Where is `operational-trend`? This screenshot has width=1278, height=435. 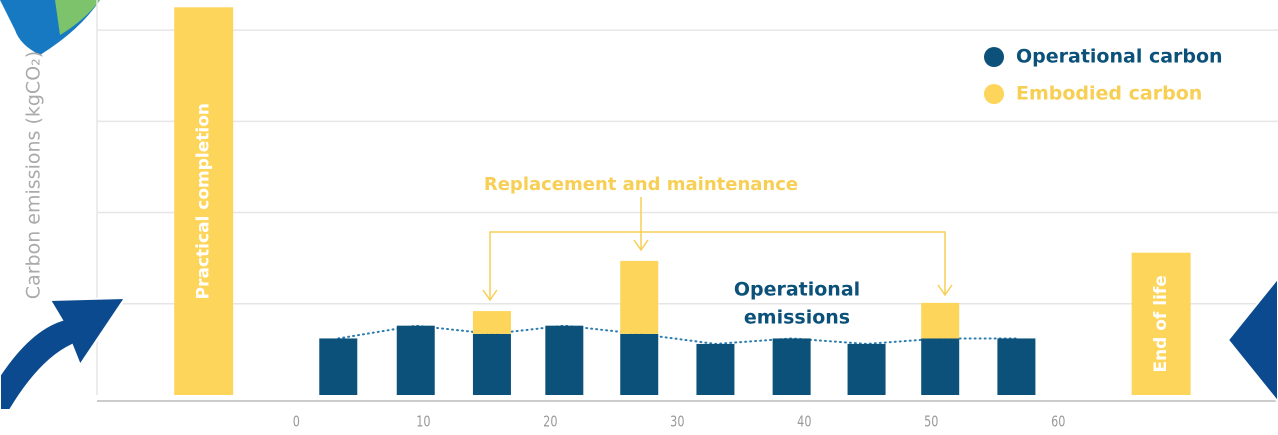 operational-trend is located at coordinates (677, 334).